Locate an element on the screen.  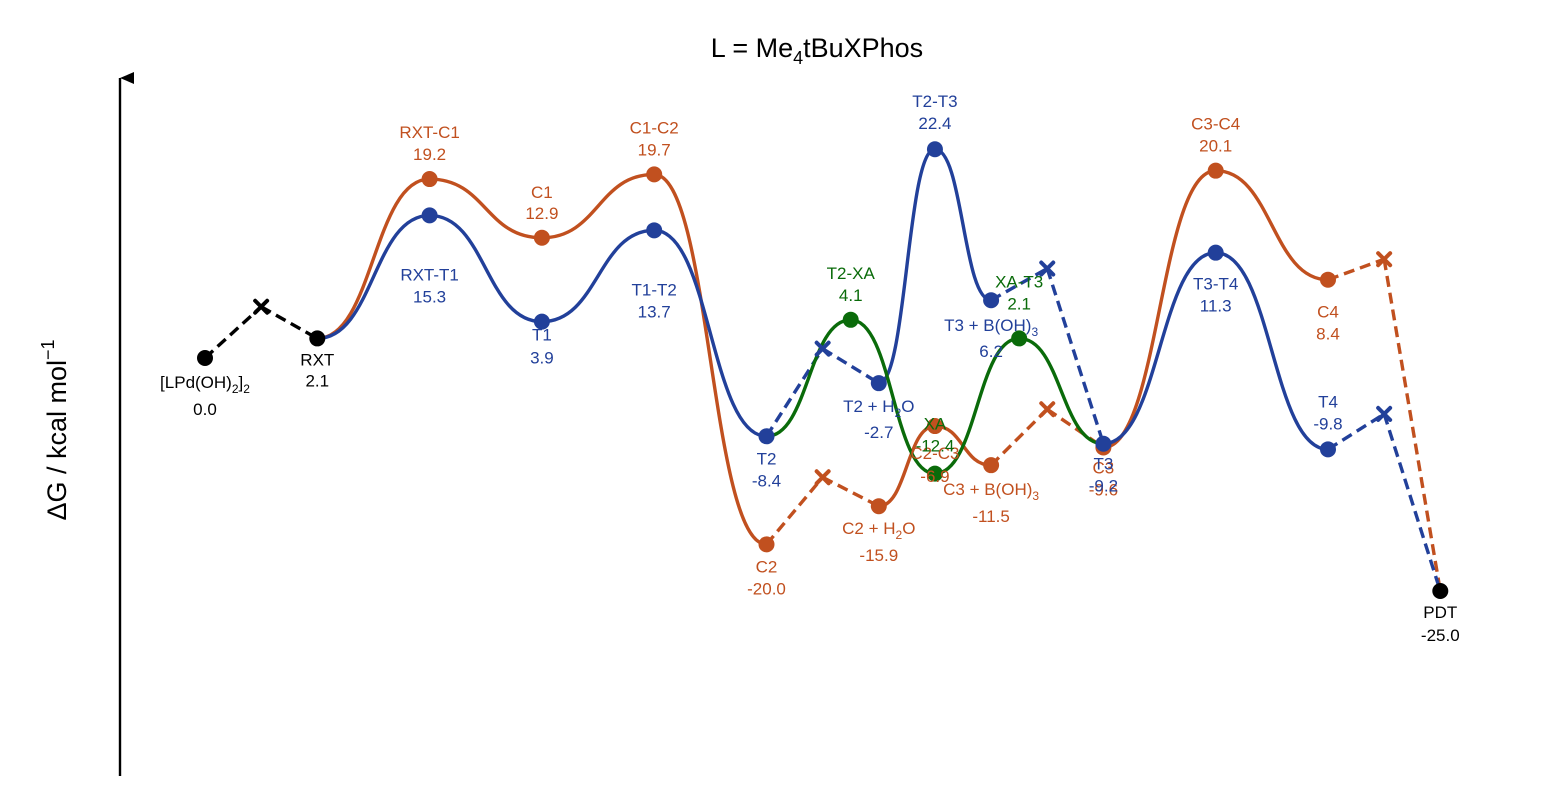
point-lpd is located at coordinates (205, 358).